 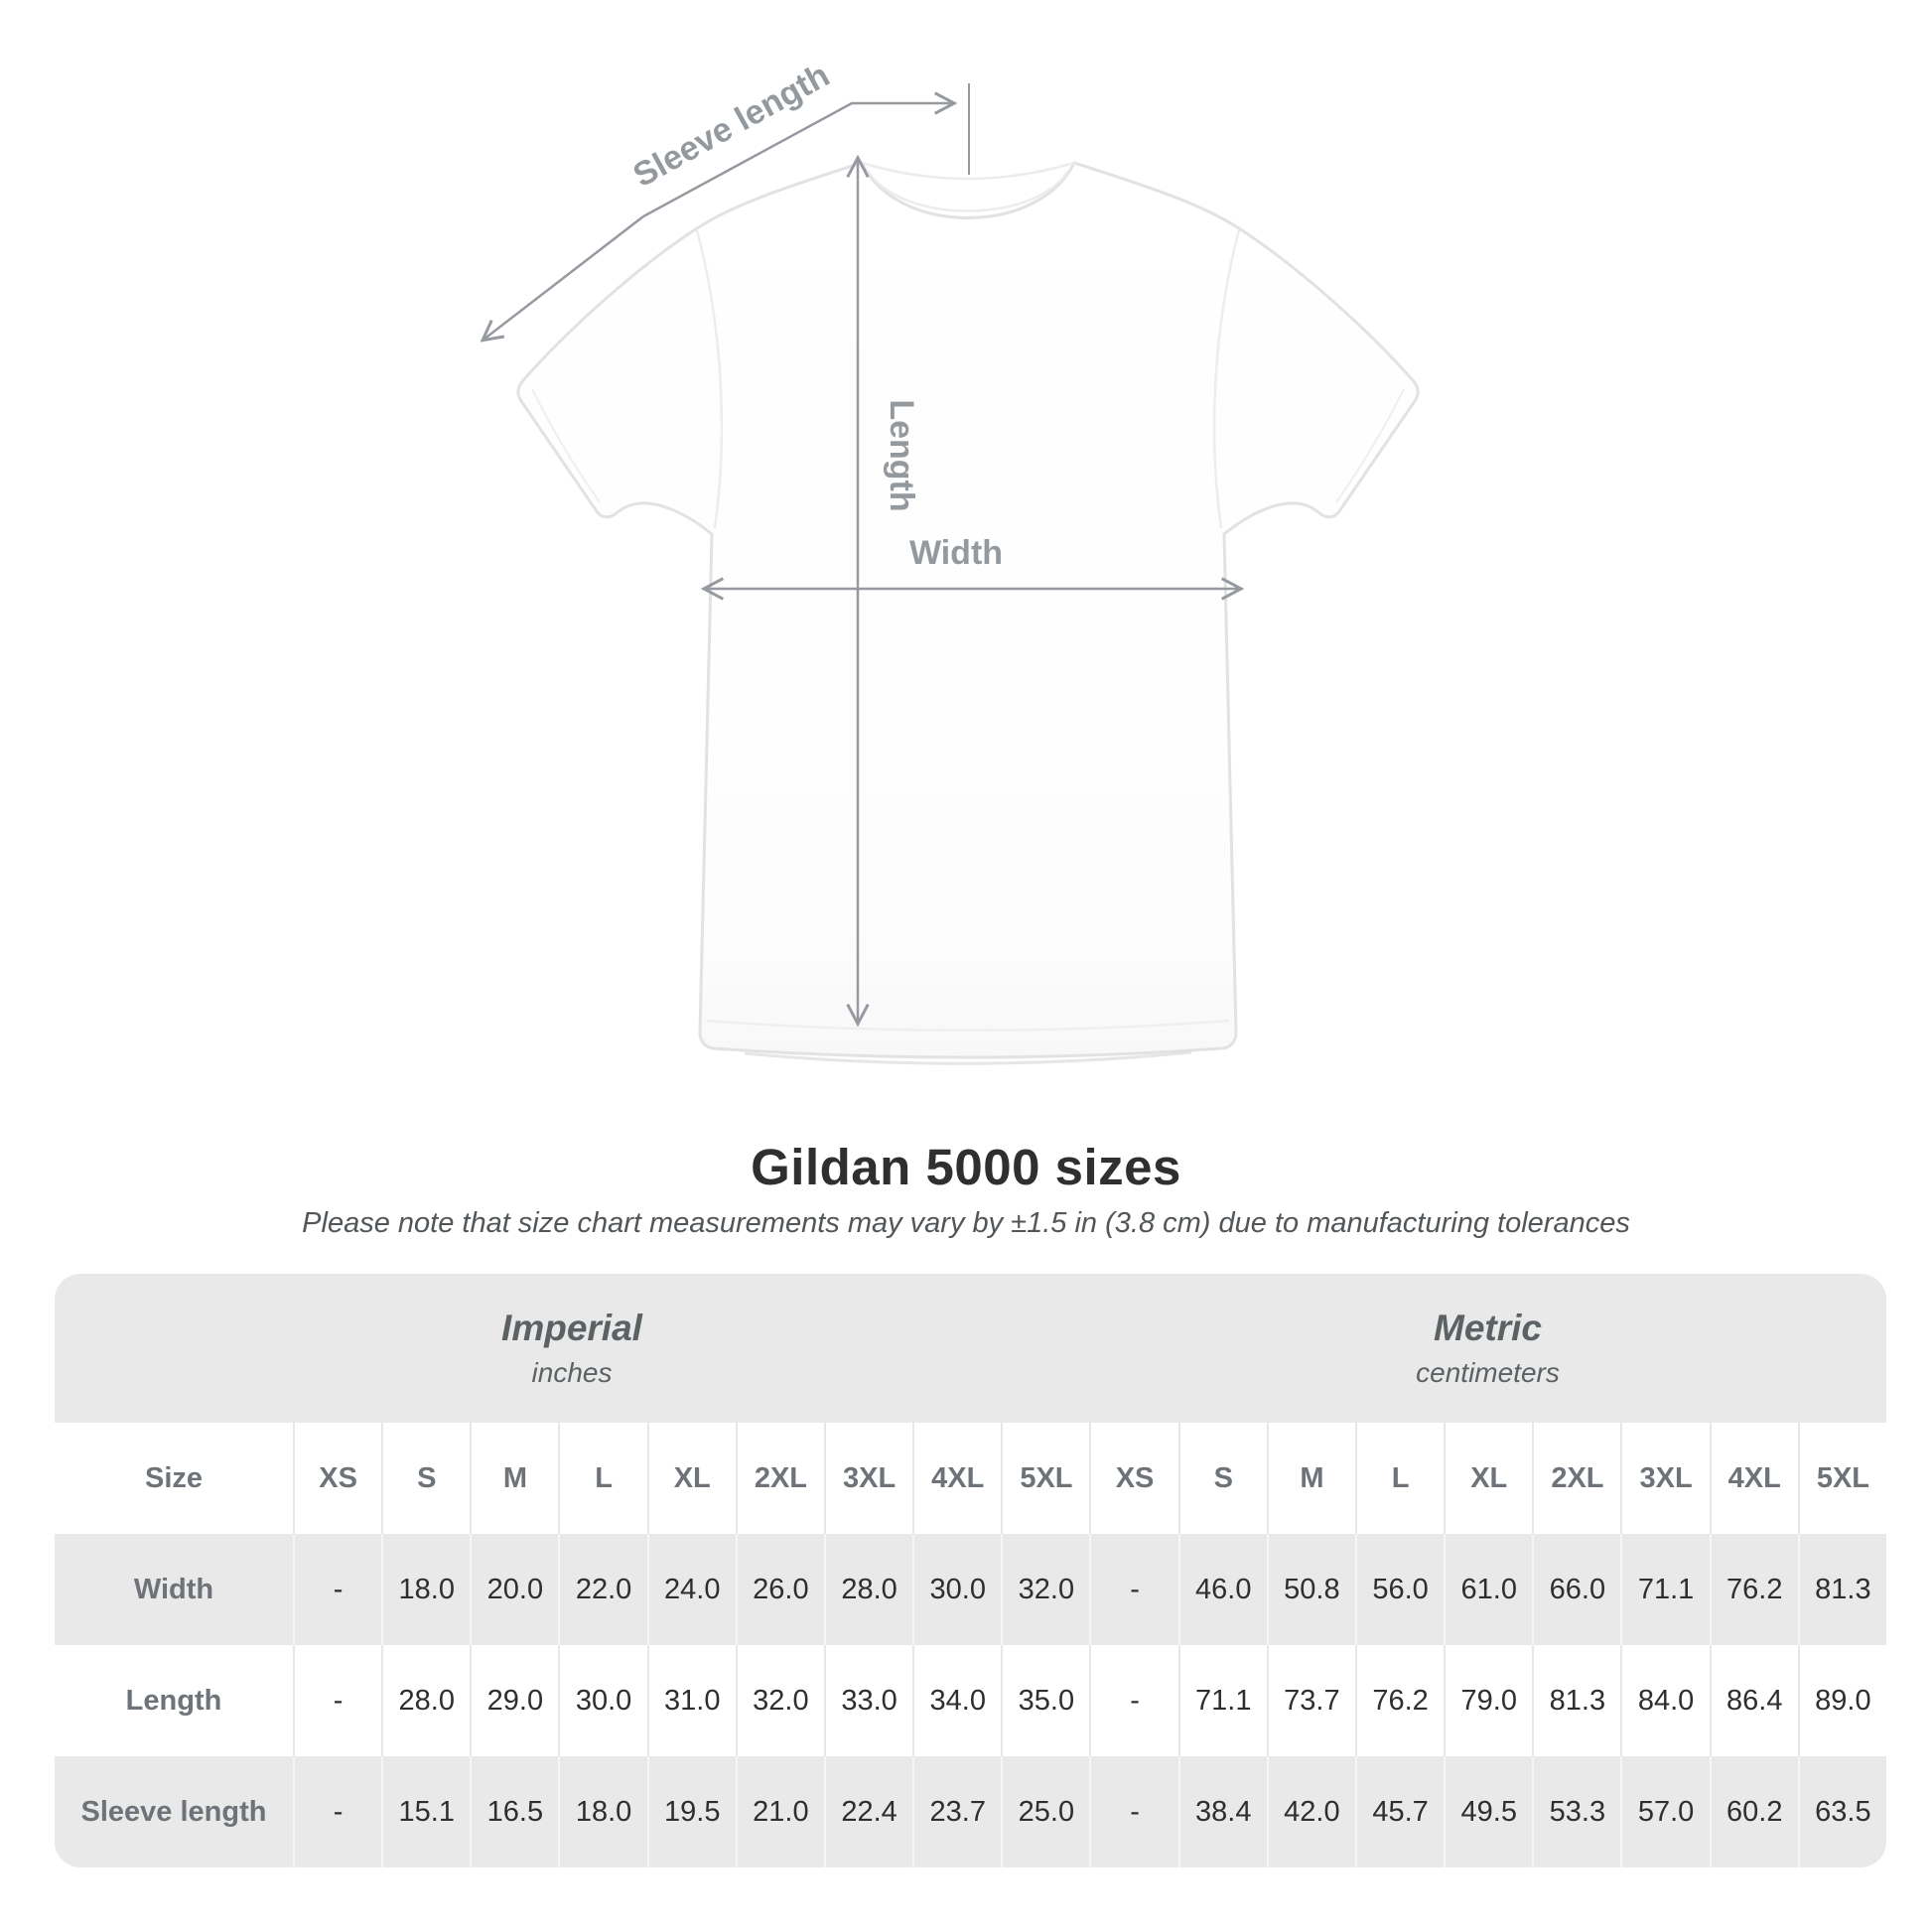 I want to click on sleeve-imperial-xs: -, so click(x=337, y=1812).